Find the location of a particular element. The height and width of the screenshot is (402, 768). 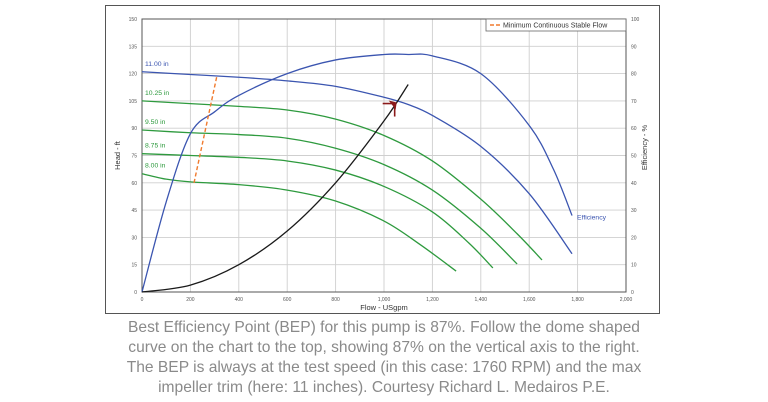

curve-label: 9.50 in is located at coordinates (155, 122).